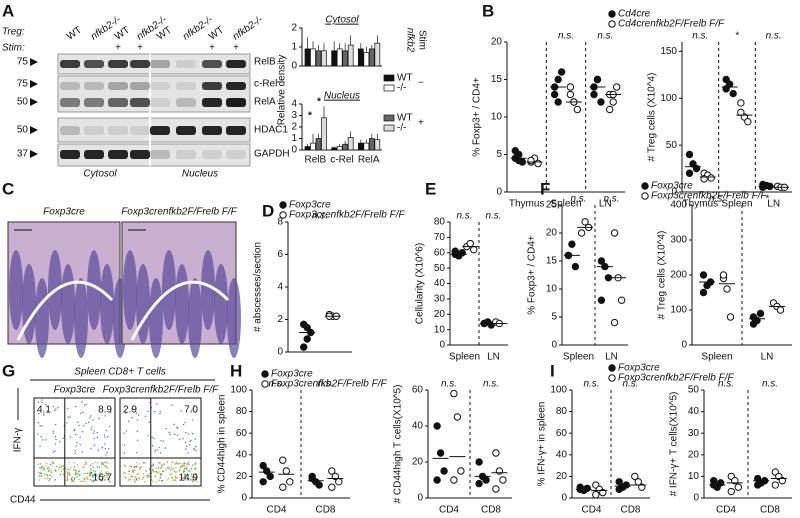 This screenshot has width=800, height=518. I want to click on y-tick-label: 400, so click(678, 205).